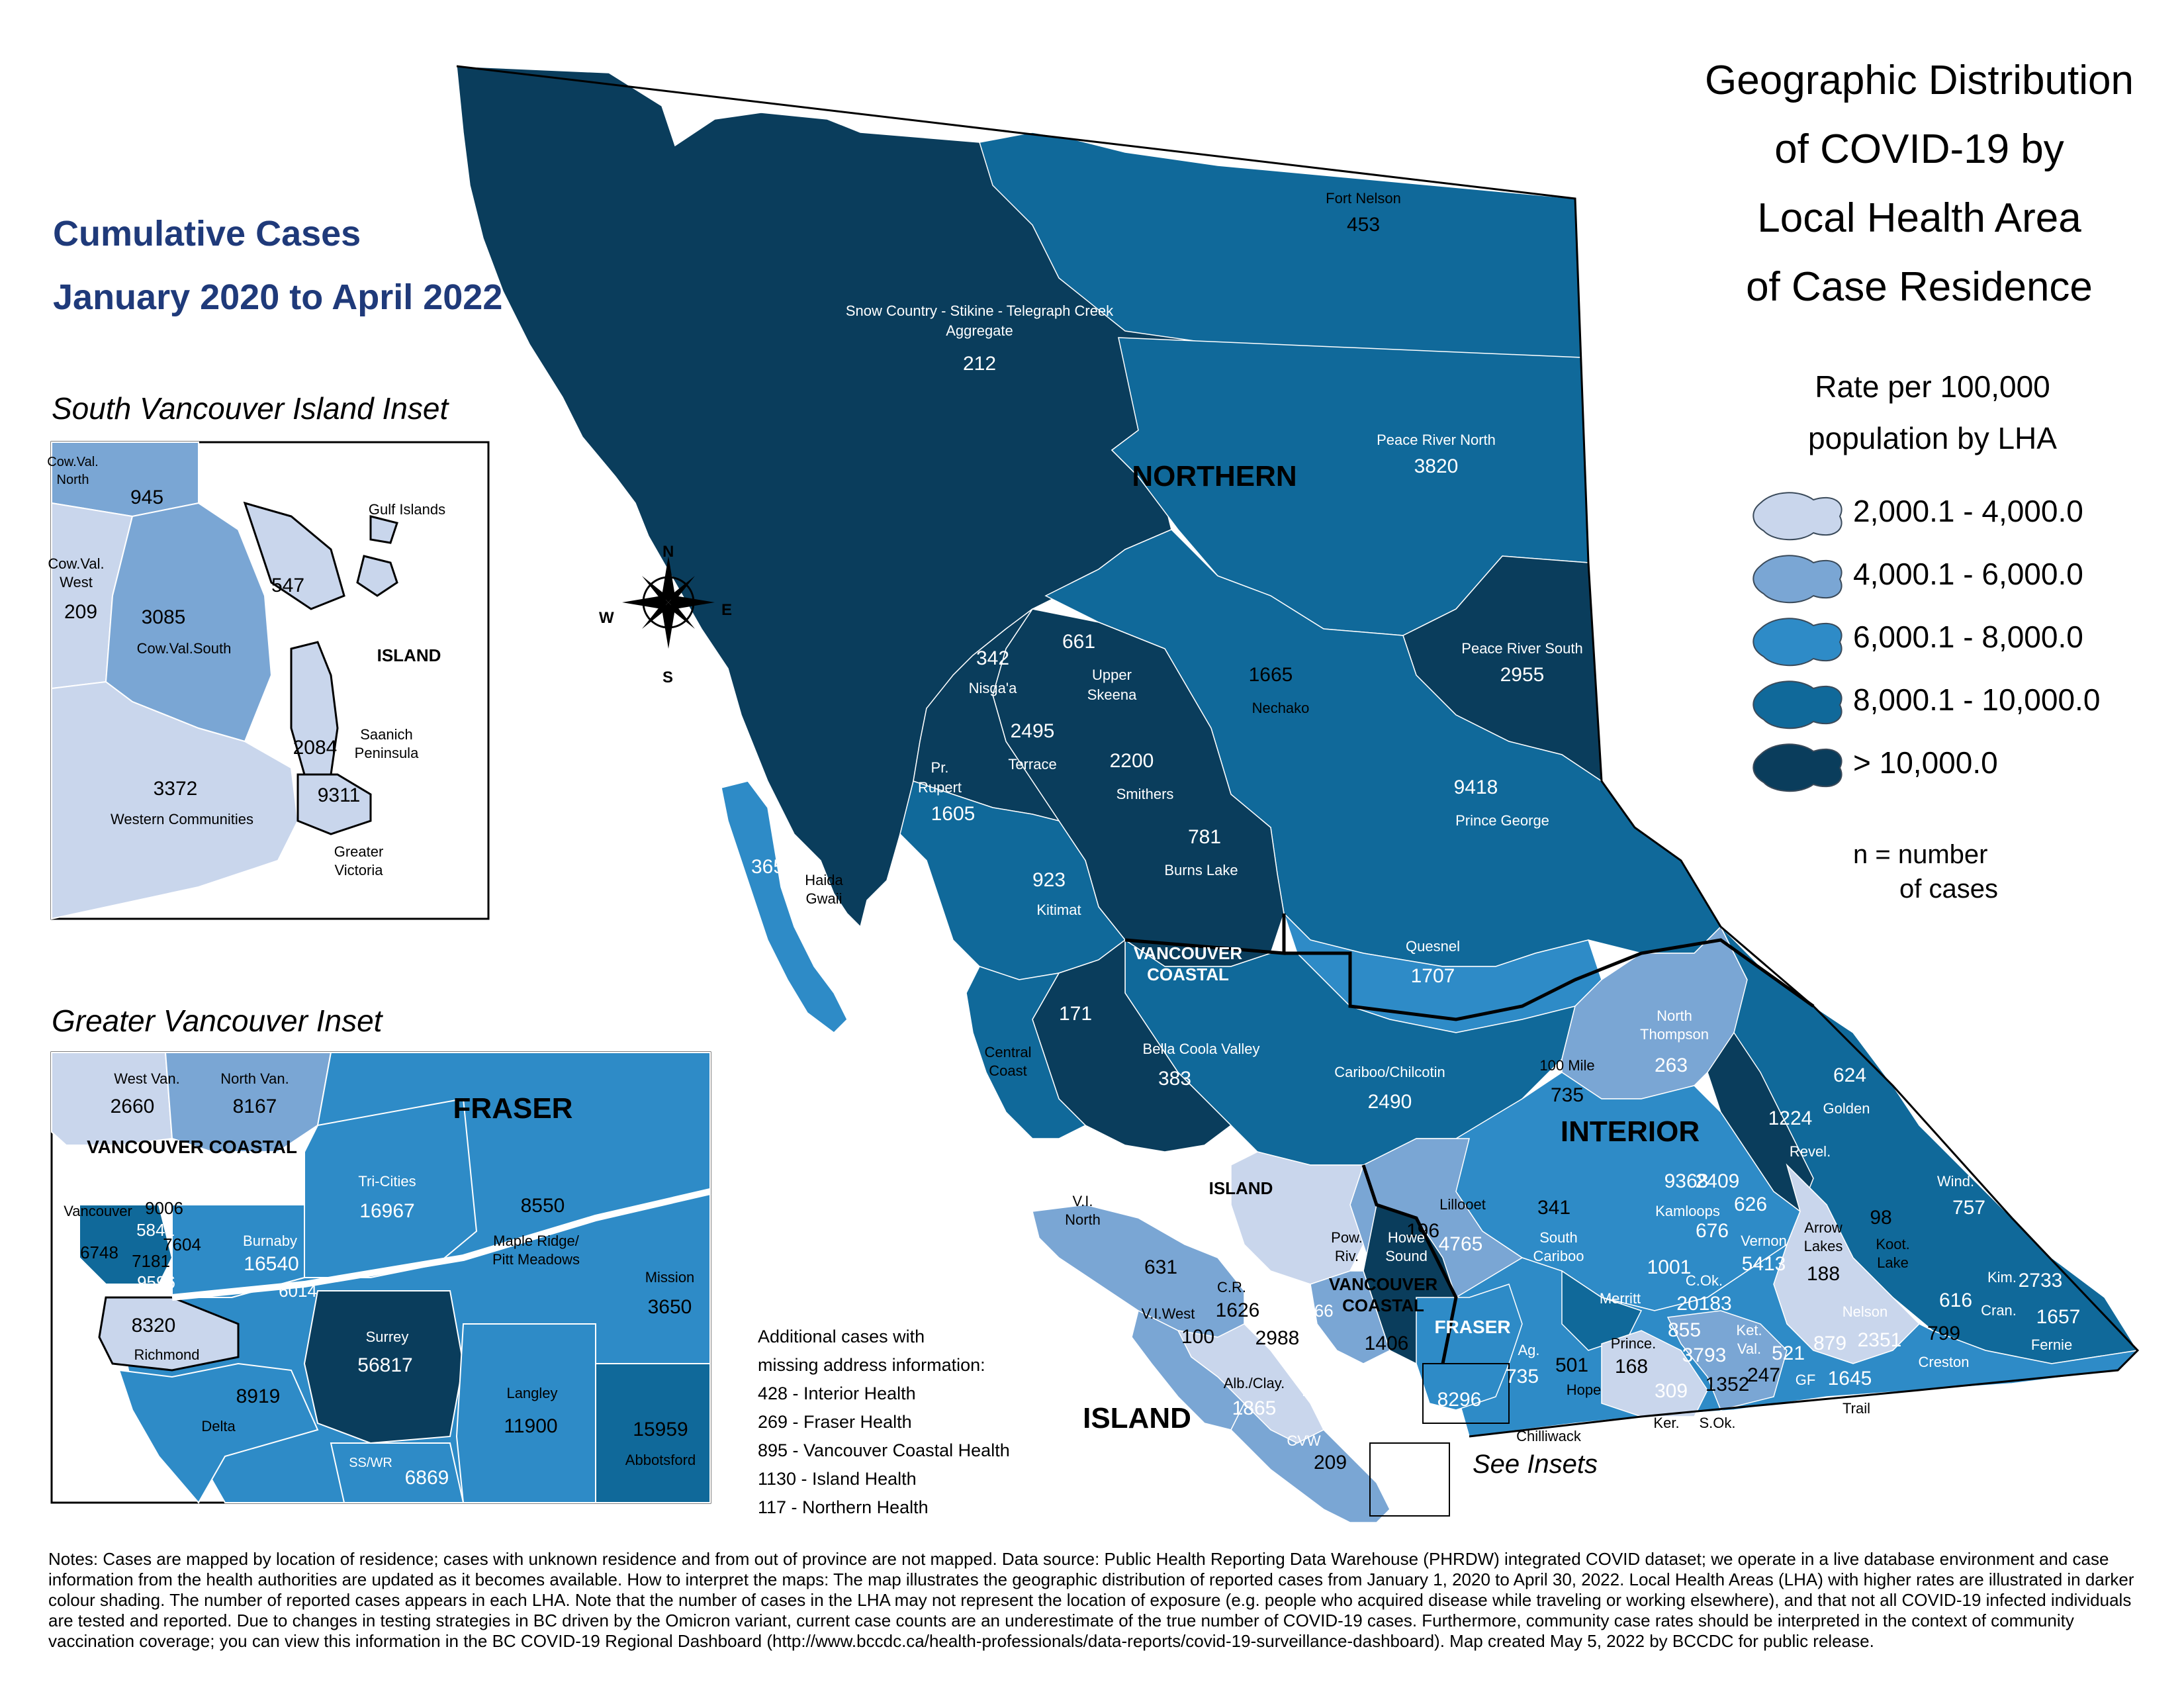 The height and width of the screenshot is (1688, 2184). What do you see at coordinates (1436, 466) in the screenshot?
I see `label-lha-peace-north-n: 3820` at bounding box center [1436, 466].